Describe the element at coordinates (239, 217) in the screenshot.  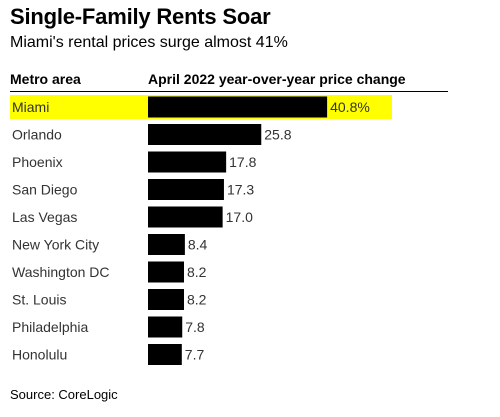
I see `value-label-las-vegas: 17.0` at that location.